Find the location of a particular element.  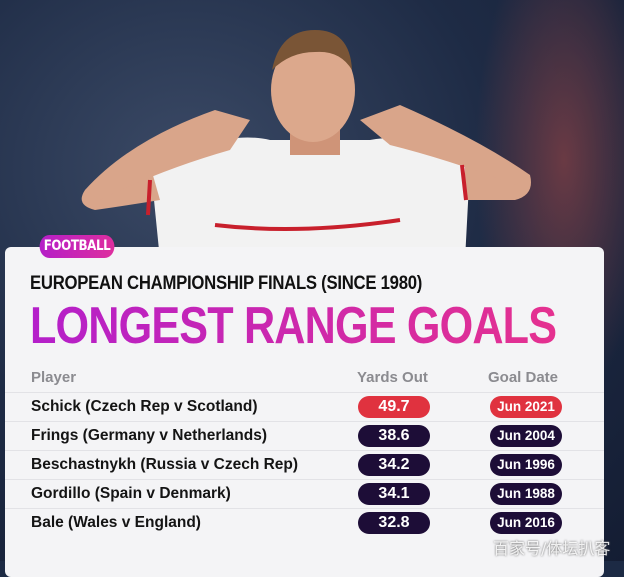

column-header-yards: Yards Out is located at coordinates (392, 377).